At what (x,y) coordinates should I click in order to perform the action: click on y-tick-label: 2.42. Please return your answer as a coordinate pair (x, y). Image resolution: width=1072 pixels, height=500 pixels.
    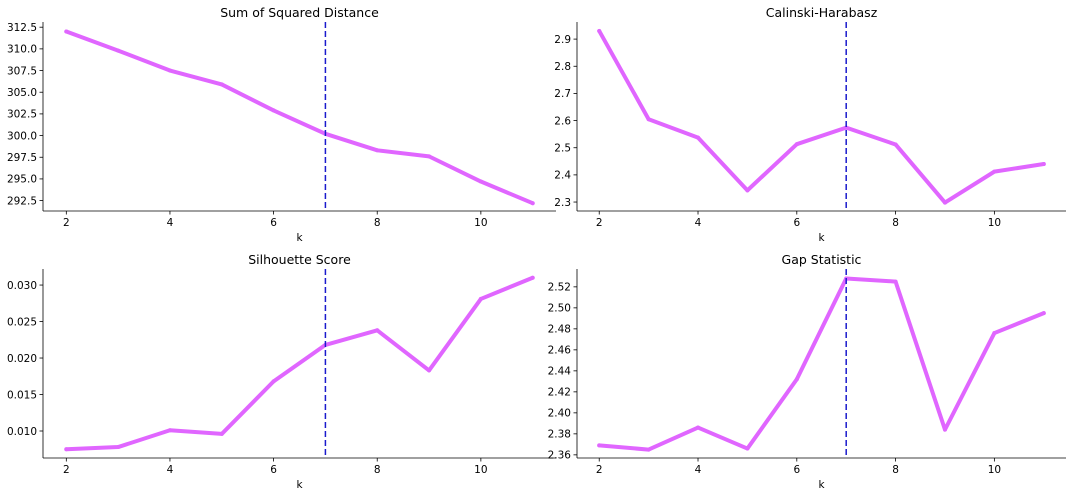
    Looking at the image, I should click on (559, 393).